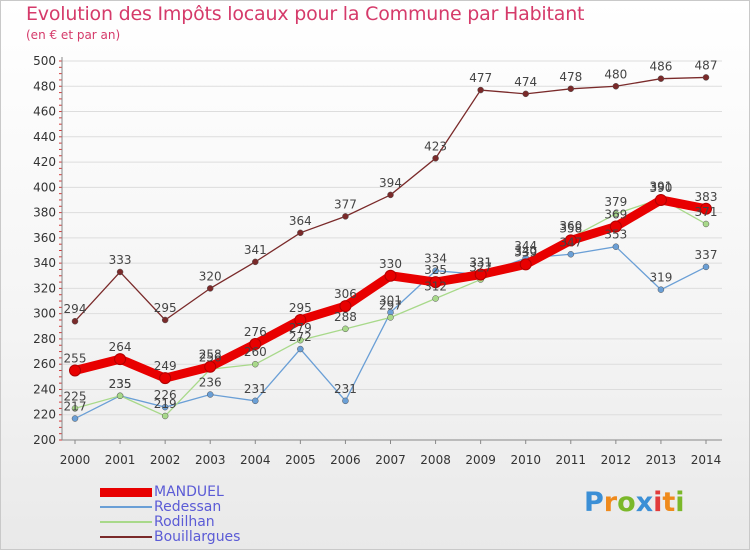 The width and height of the screenshot is (750, 550). I want to click on data-label: 477, so click(480, 78).